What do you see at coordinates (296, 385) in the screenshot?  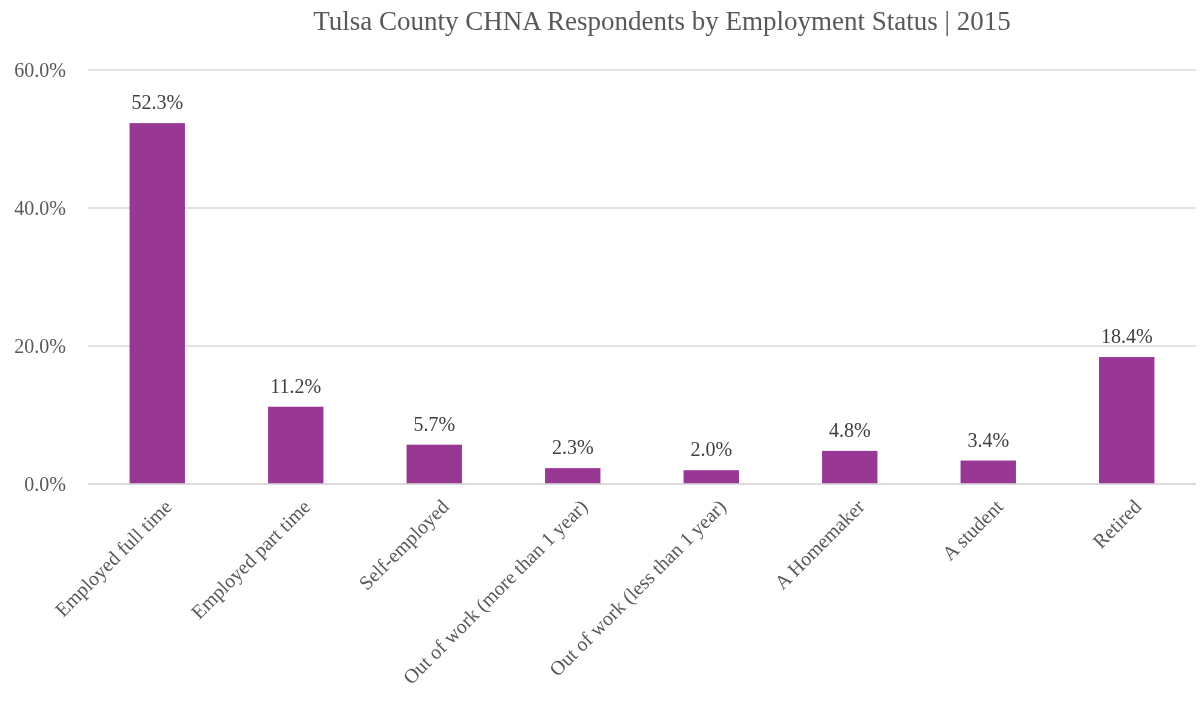 I see `data-label: 11.2%` at bounding box center [296, 385].